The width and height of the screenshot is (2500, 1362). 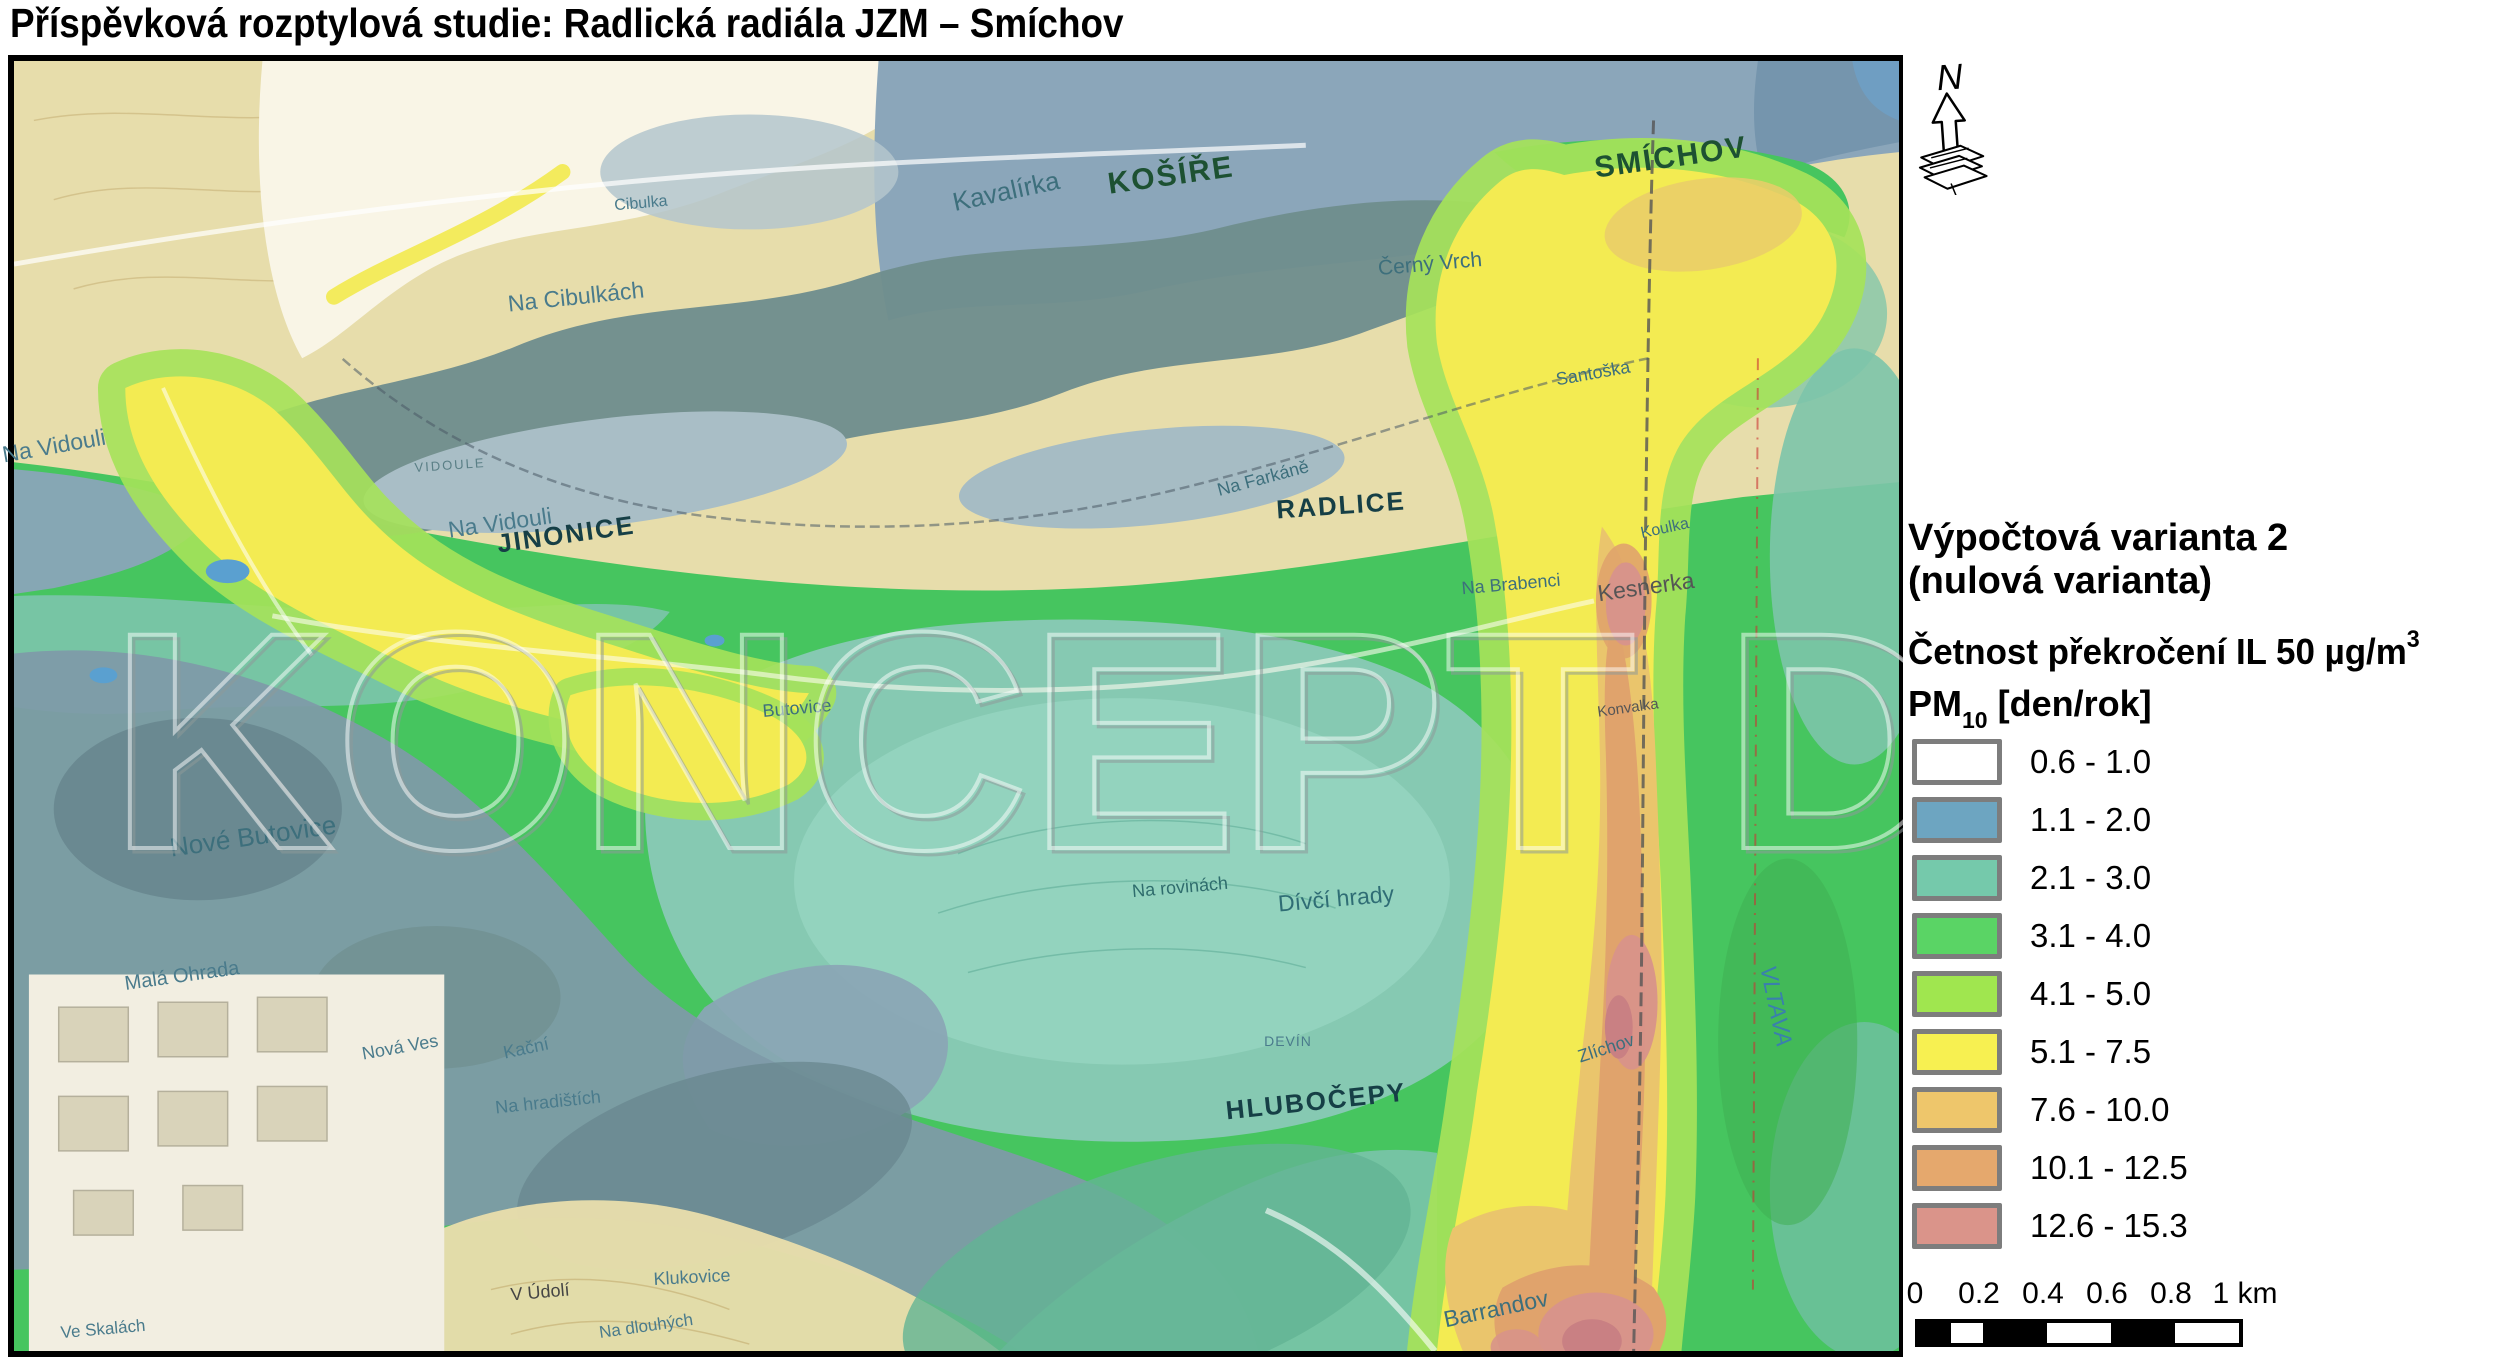 I want to click on legend-class-row: 4.1 - 5.0, so click(x=2050, y=993).